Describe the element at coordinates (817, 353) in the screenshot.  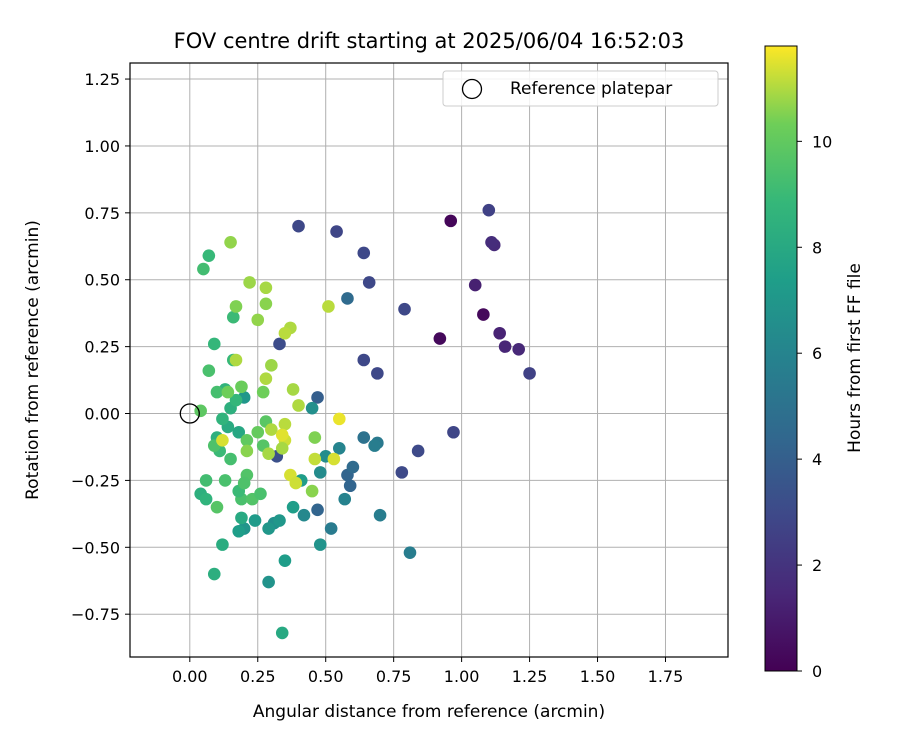
I see `colorbar-tick-label: 6` at that location.